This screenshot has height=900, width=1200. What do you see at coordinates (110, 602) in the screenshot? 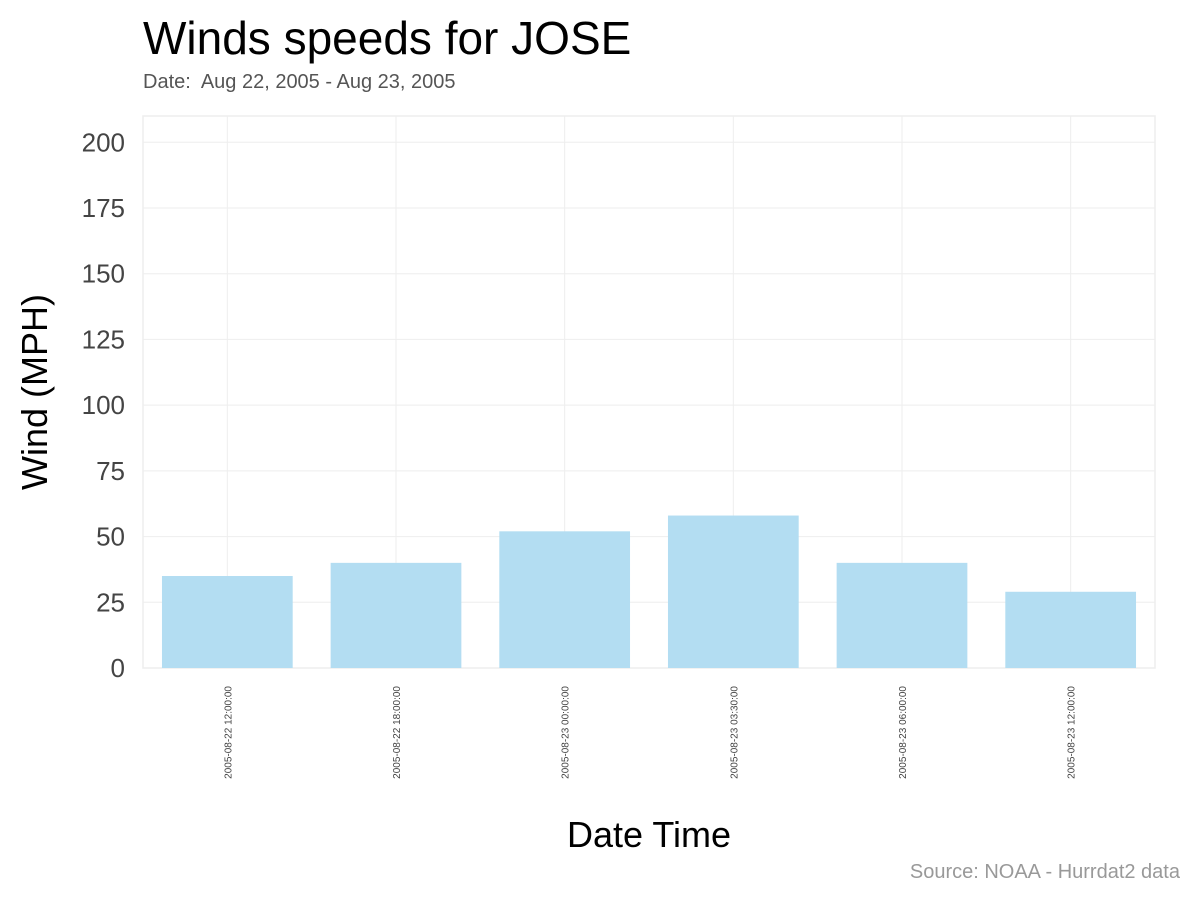
I see `y-tick-label: 25` at bounding box center [110, 602].